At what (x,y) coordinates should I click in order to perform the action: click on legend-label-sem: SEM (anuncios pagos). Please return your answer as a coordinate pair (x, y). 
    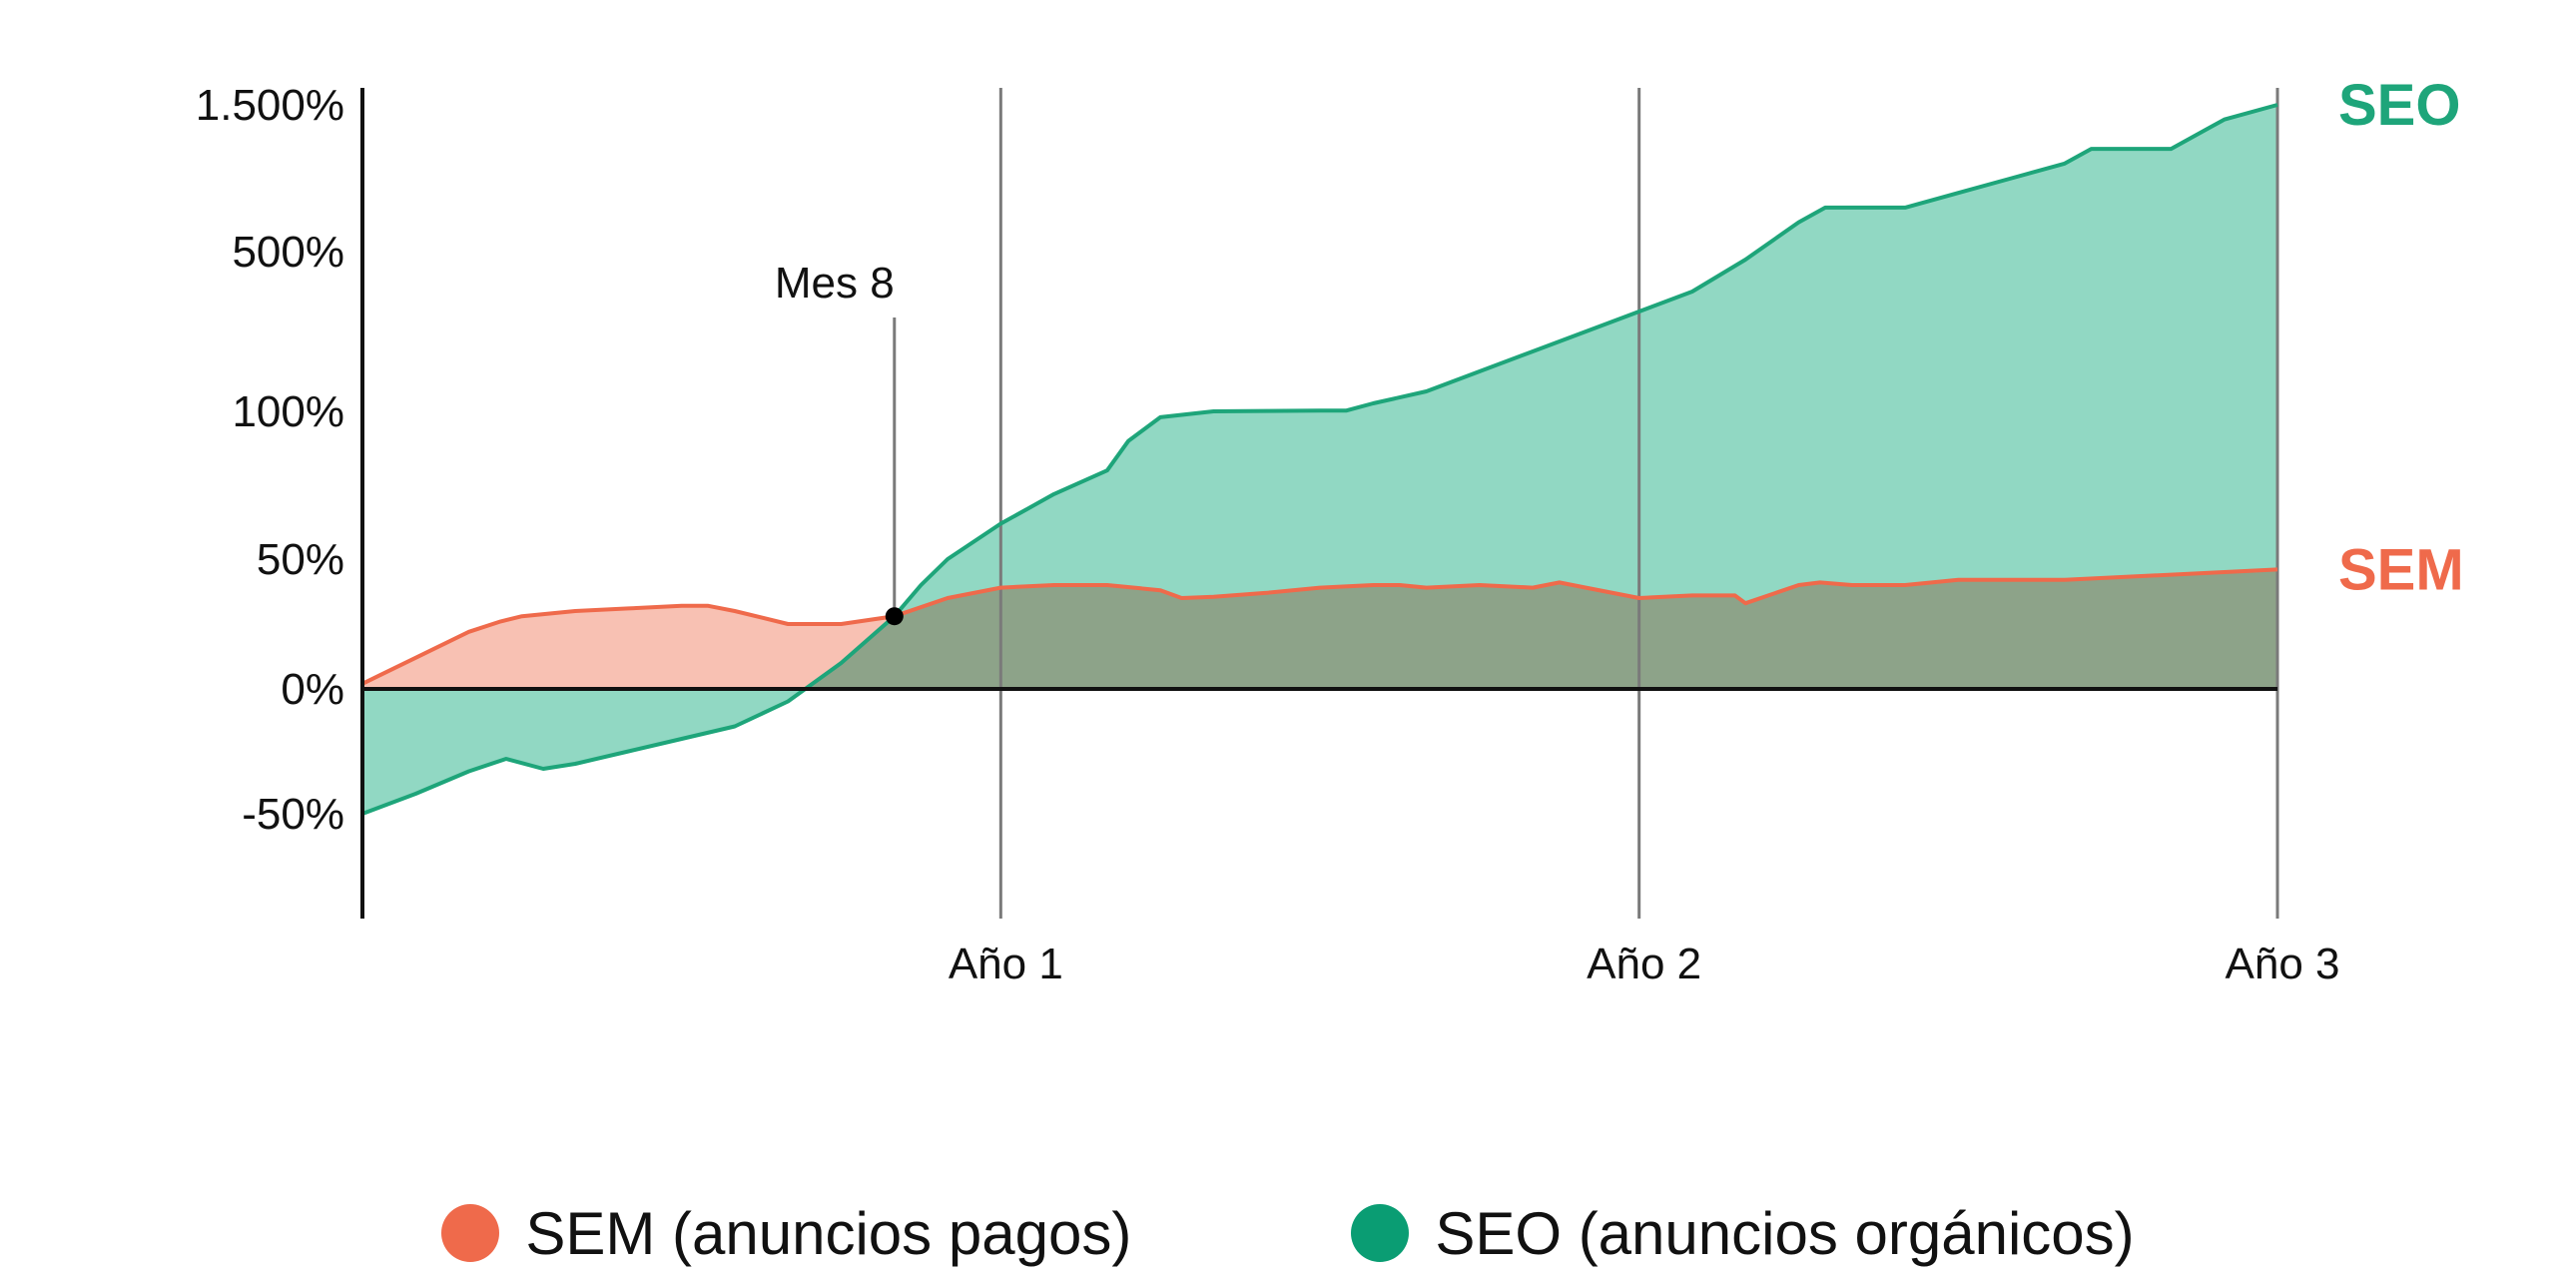
    Looking at the image, I should click on (828, 1233).